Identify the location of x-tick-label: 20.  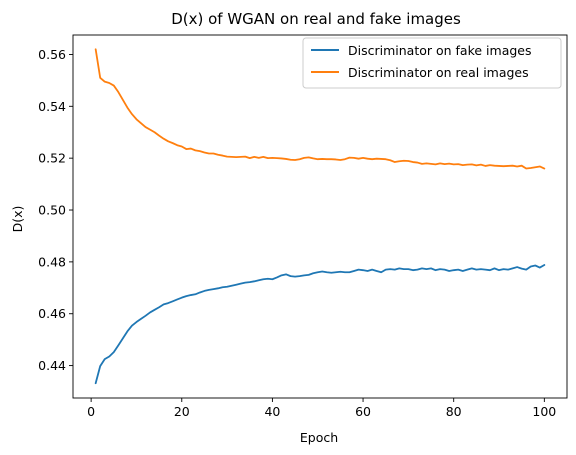
(182, 411).